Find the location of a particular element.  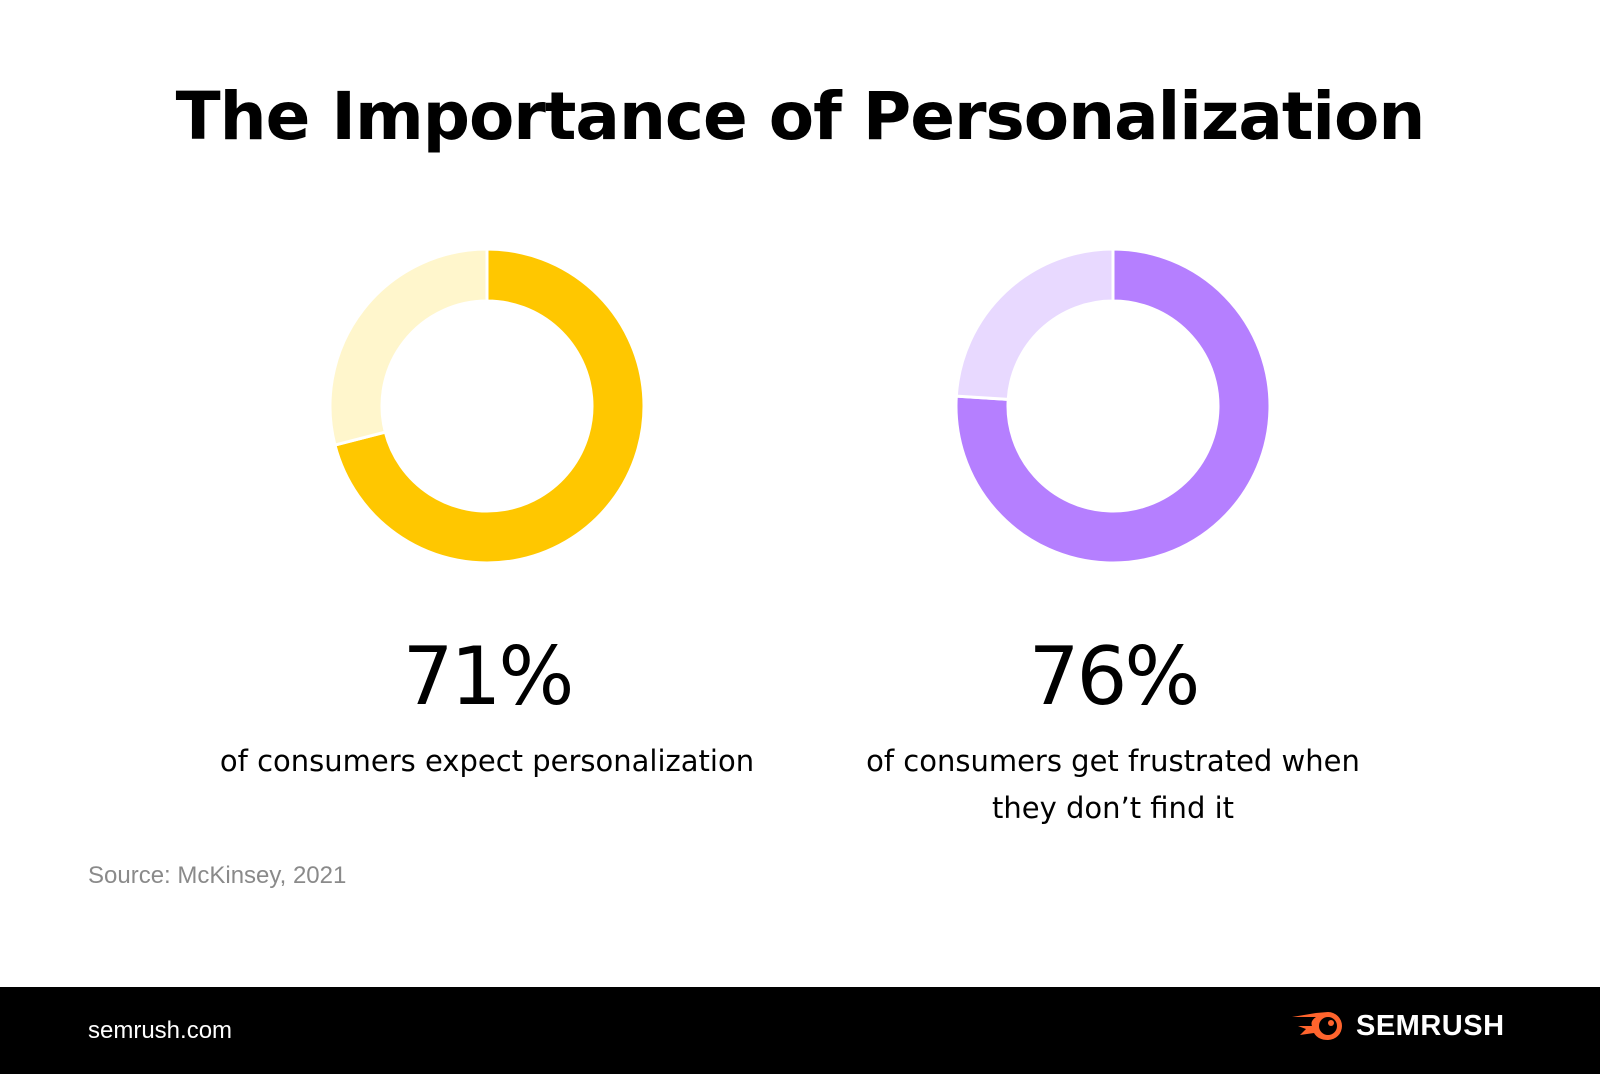

stat-value-1: 71% is located at coordinates (488, 676).